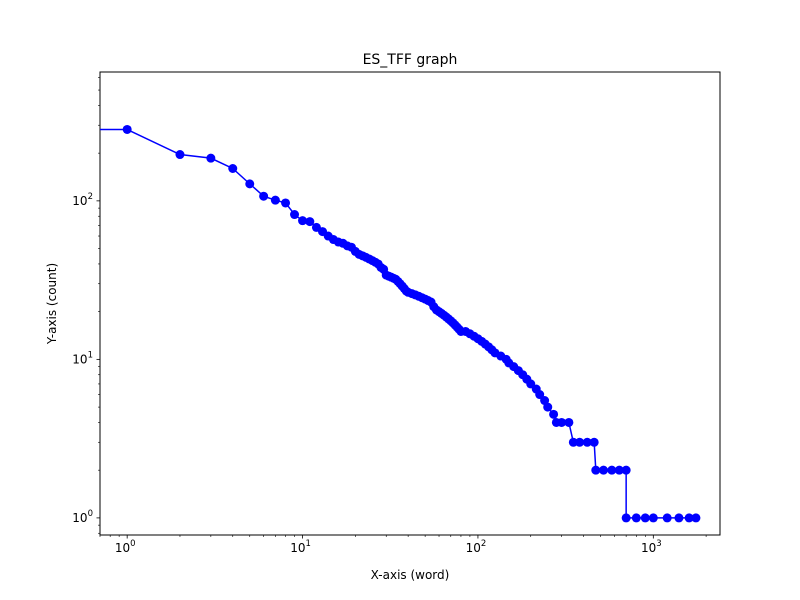 The image size is (800, 600). What do you see at coordinates (651, 547) in the screenshot?
I see `x-tick-label: 10³` at bounding box center [651, 547].